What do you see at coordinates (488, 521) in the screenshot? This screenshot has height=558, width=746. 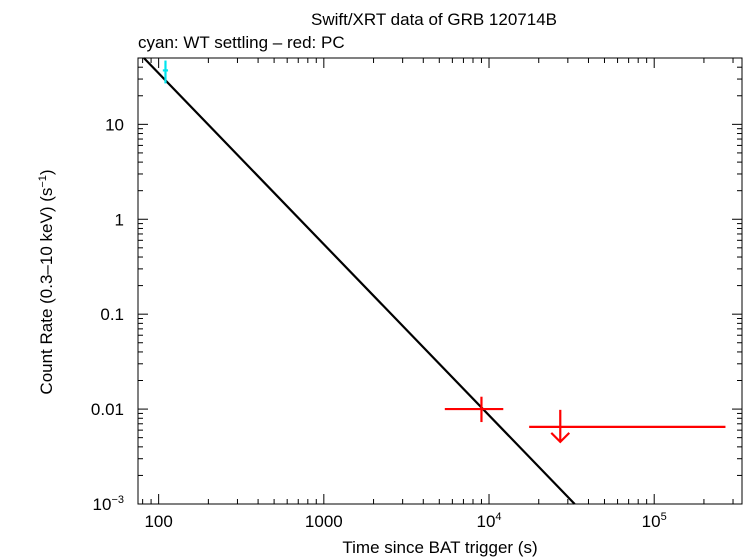 I see `x-tick-label: 10⁴` at bounding box center [488, 521].